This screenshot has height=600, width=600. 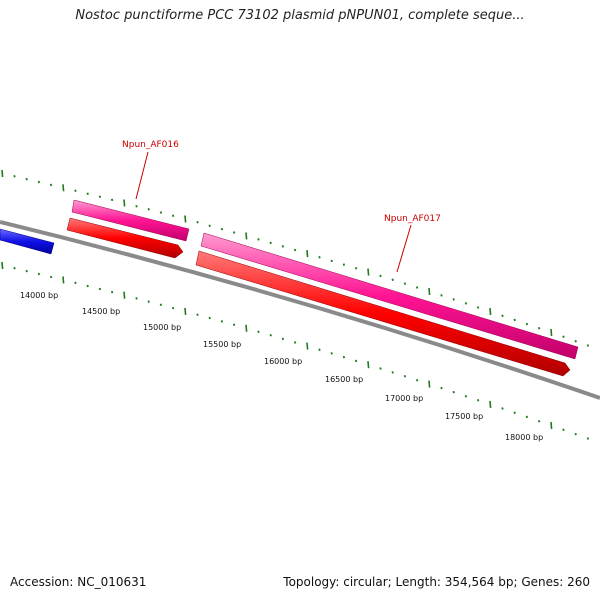 I want to click on gene-feature-npun-af017-pink, so click(x=389, y=296).